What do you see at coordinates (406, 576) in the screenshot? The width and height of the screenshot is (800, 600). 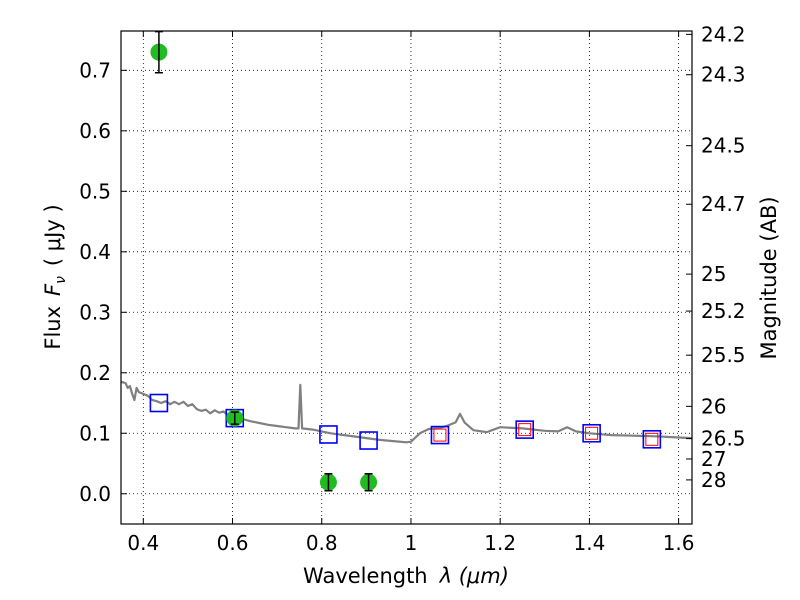 I see `x-axis-label: Wavelength λ (μm)` at bounding box center [406, 576].